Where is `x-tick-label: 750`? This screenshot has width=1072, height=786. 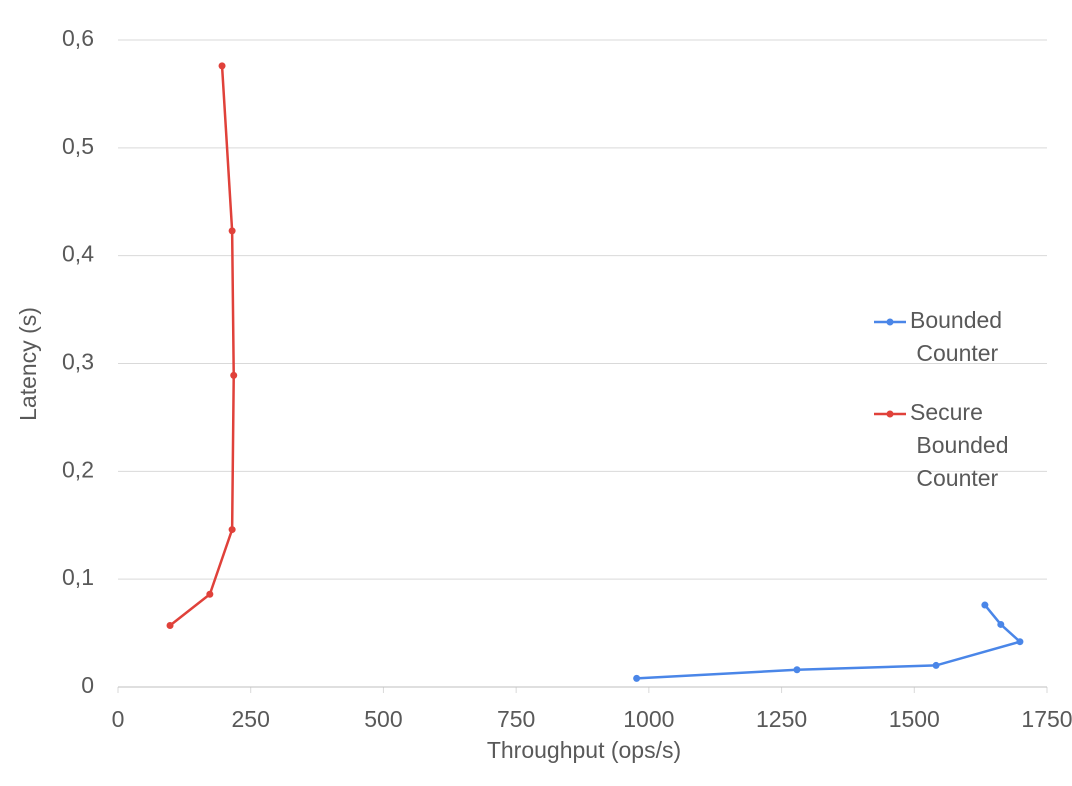 x-tick-label: 750 is located at coordinates (516, 719).